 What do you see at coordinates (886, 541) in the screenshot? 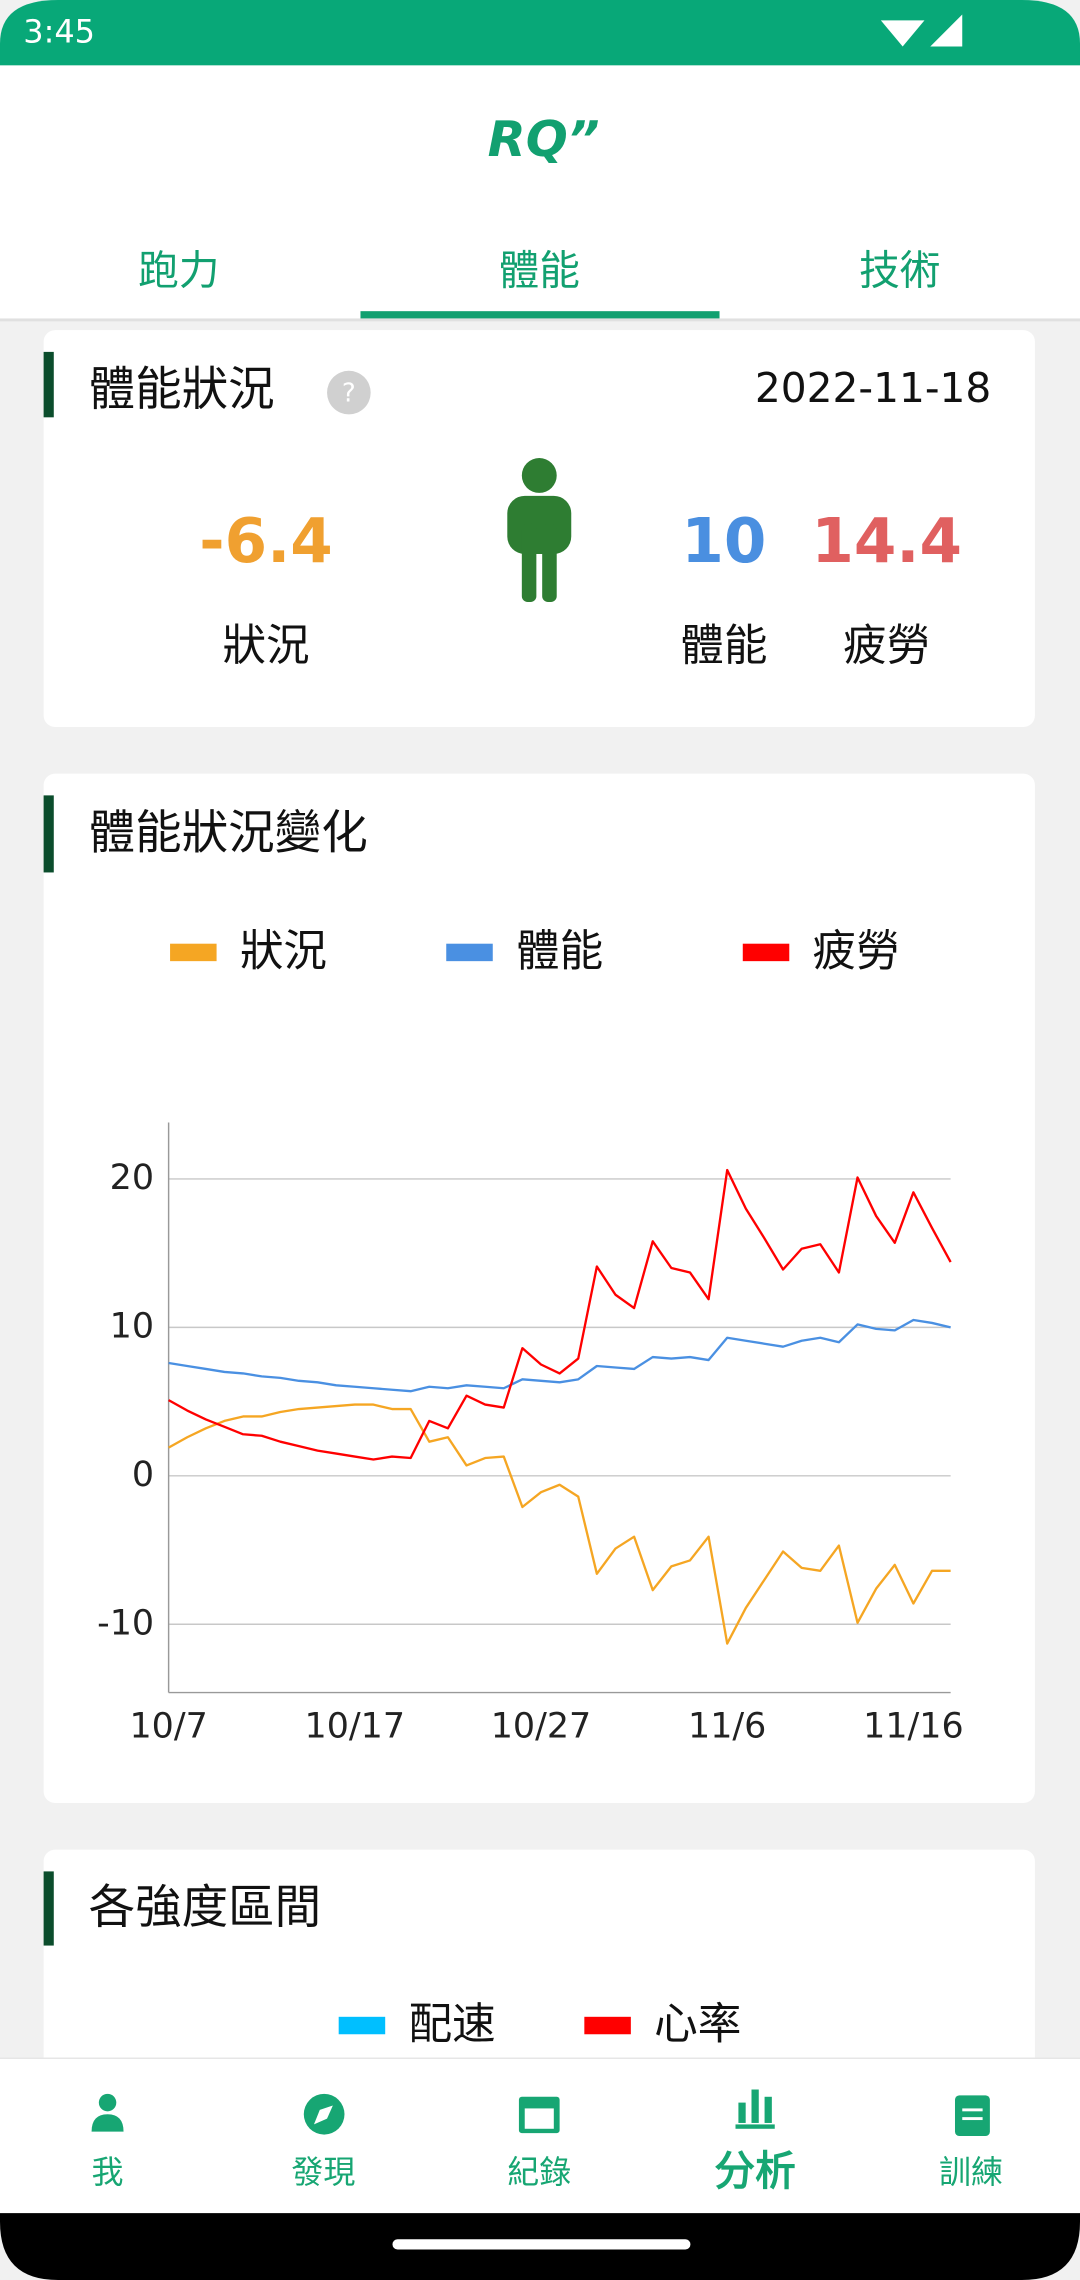
I see `metric-value: 14.4` at bounding box center [886, 541].